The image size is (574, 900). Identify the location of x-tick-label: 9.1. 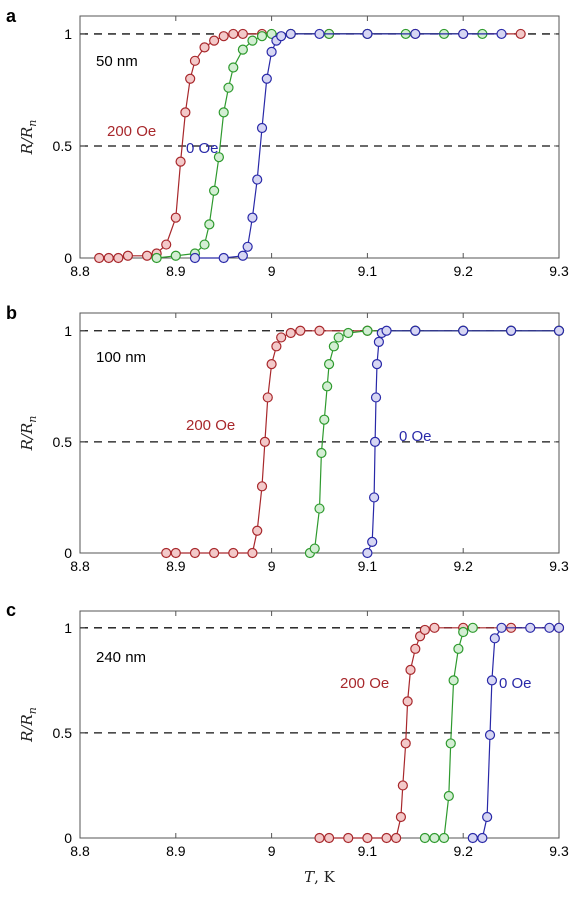
(368, 271).